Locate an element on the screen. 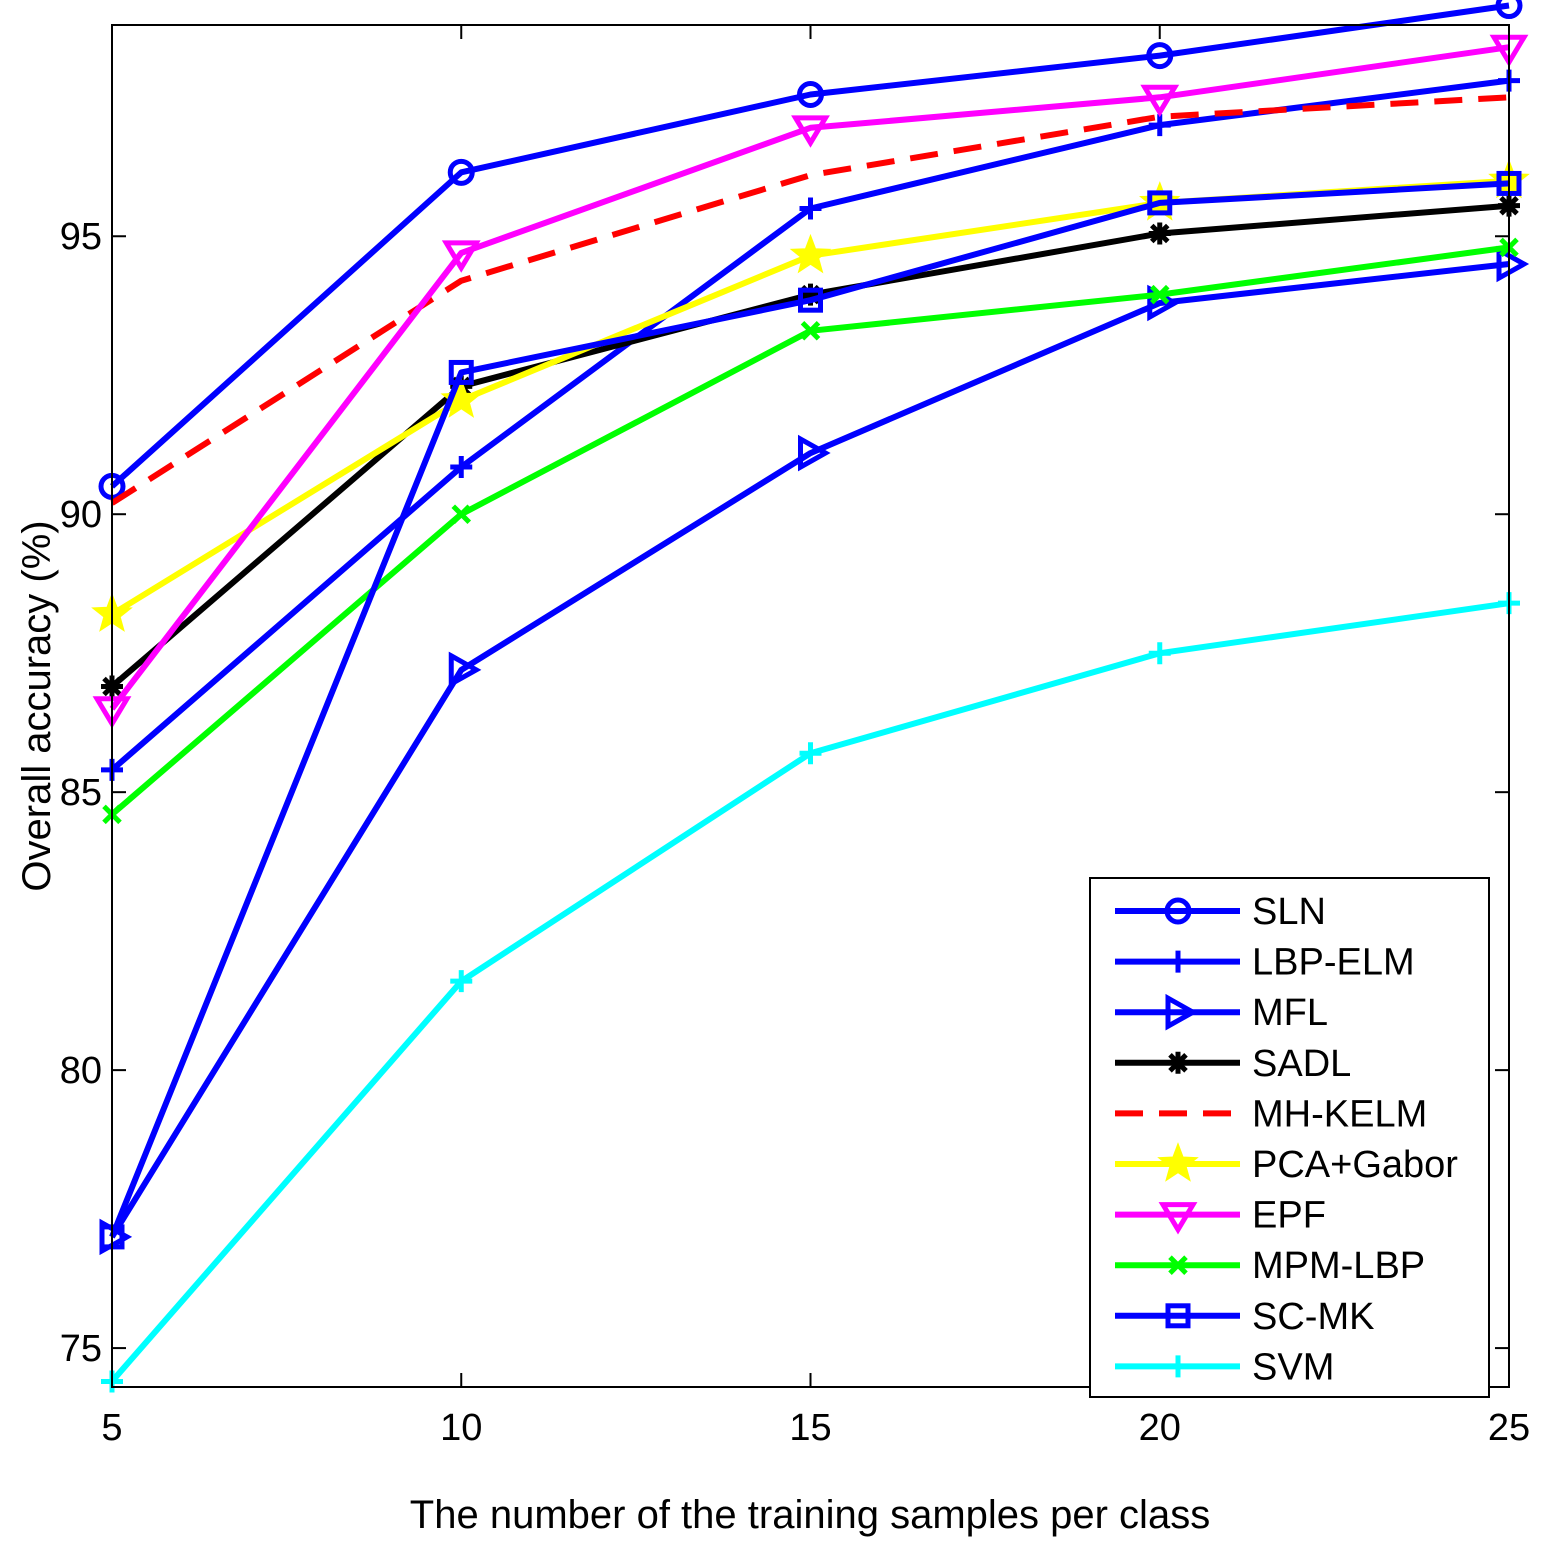 The width and height of the screenshot is (1550, 1554). legend-entry: MPM-LBP is located at coordinates (1270, 1266).